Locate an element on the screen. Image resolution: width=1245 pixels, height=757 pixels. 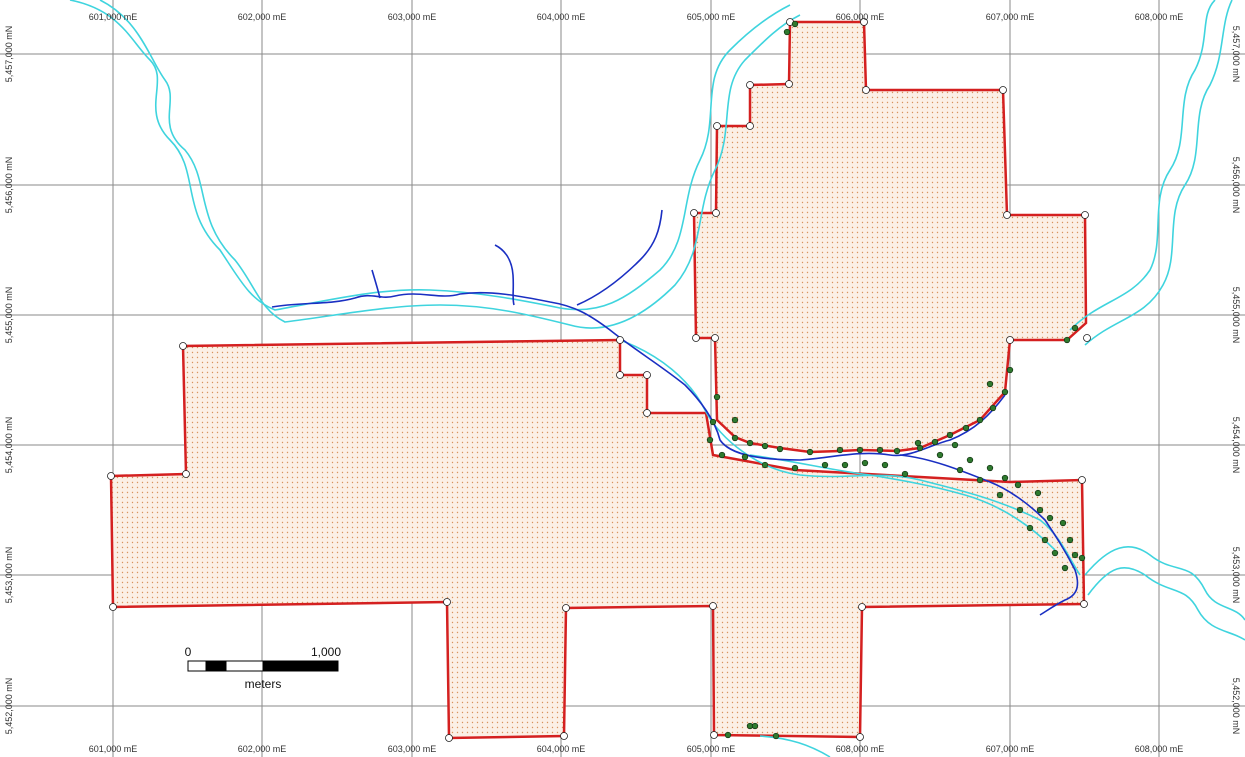
x-tick-label-bottom: 602,000 mE is located at coordinates (262, 749).